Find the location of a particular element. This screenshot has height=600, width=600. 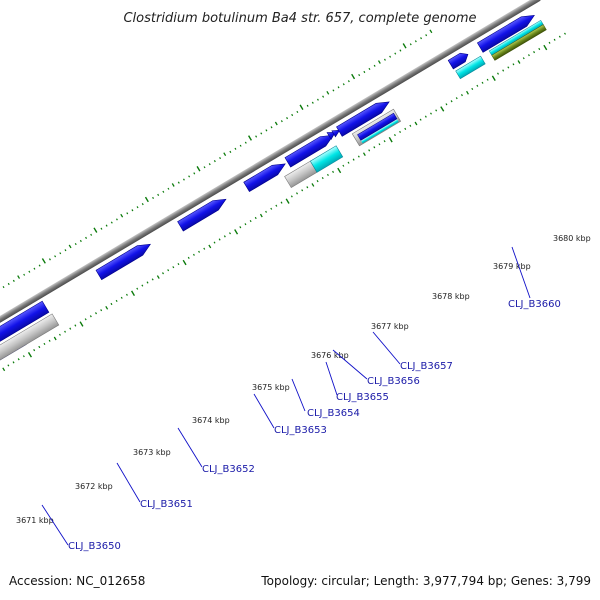

gene-label: CLJ_B3660 is located at coordinates (534, 304).